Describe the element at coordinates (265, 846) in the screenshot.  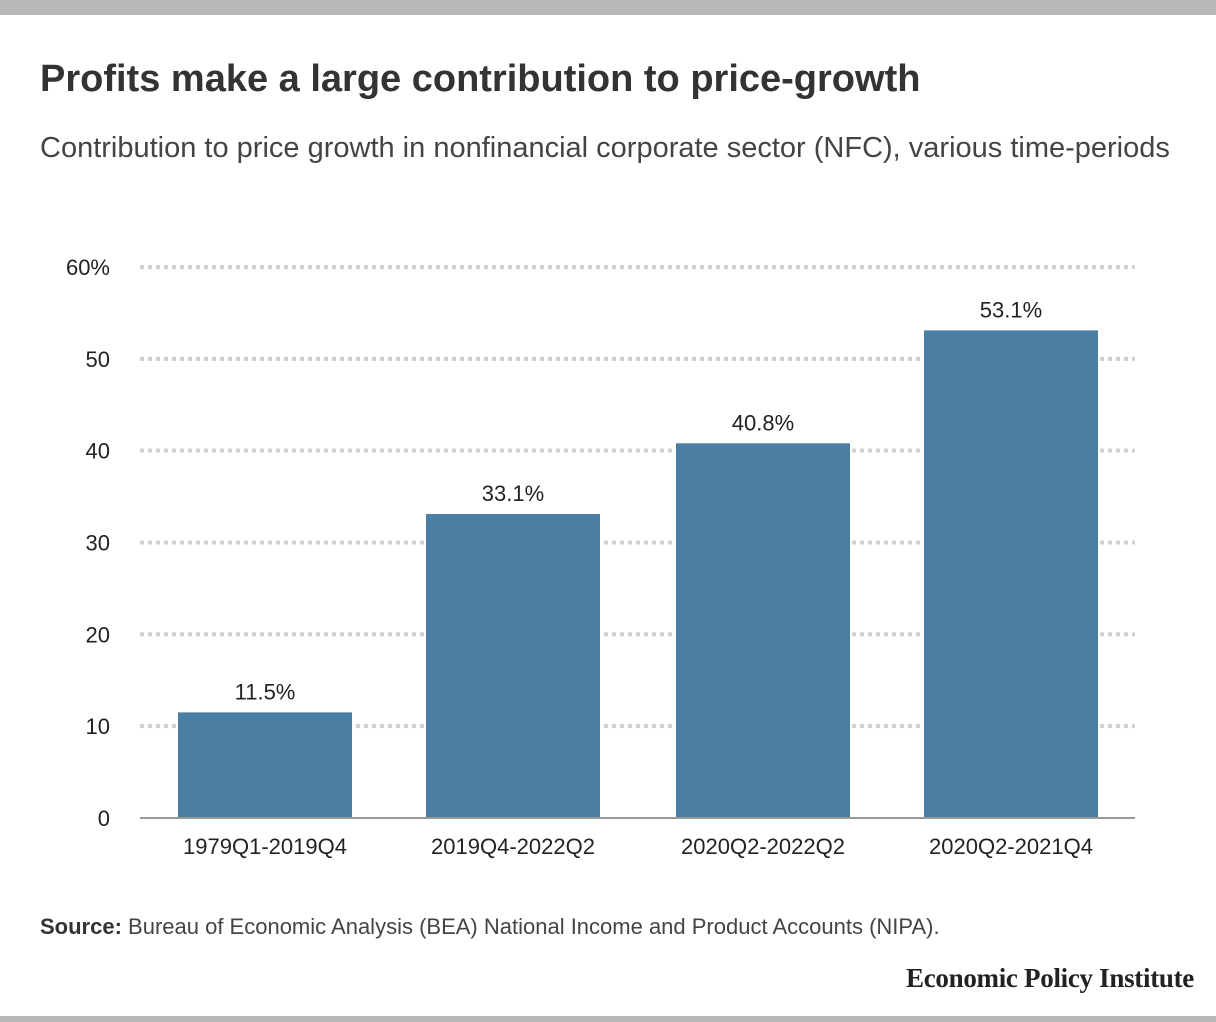
I see `x-tick-label: 1979Q1-2019Q4` at that location.